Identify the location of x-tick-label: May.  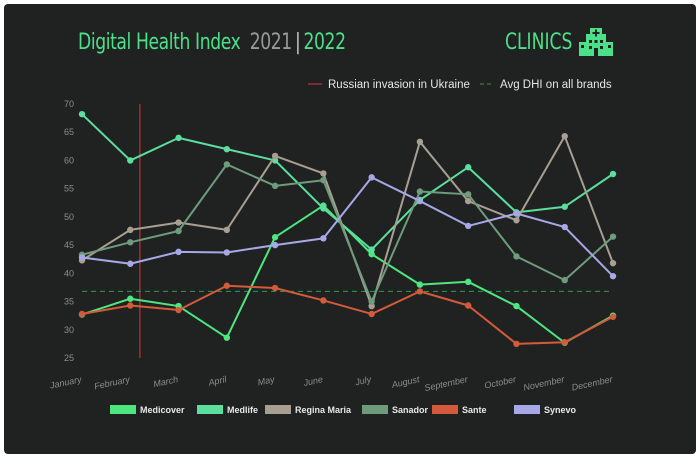
(266, 380).